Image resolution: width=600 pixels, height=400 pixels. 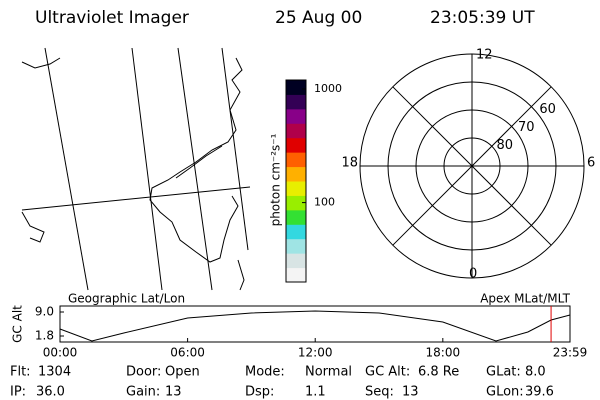 What do you see at coordinates (60, 353) in the screenshot?
I see `x-tick-label: 00:00` at bounding box center [60, 353].